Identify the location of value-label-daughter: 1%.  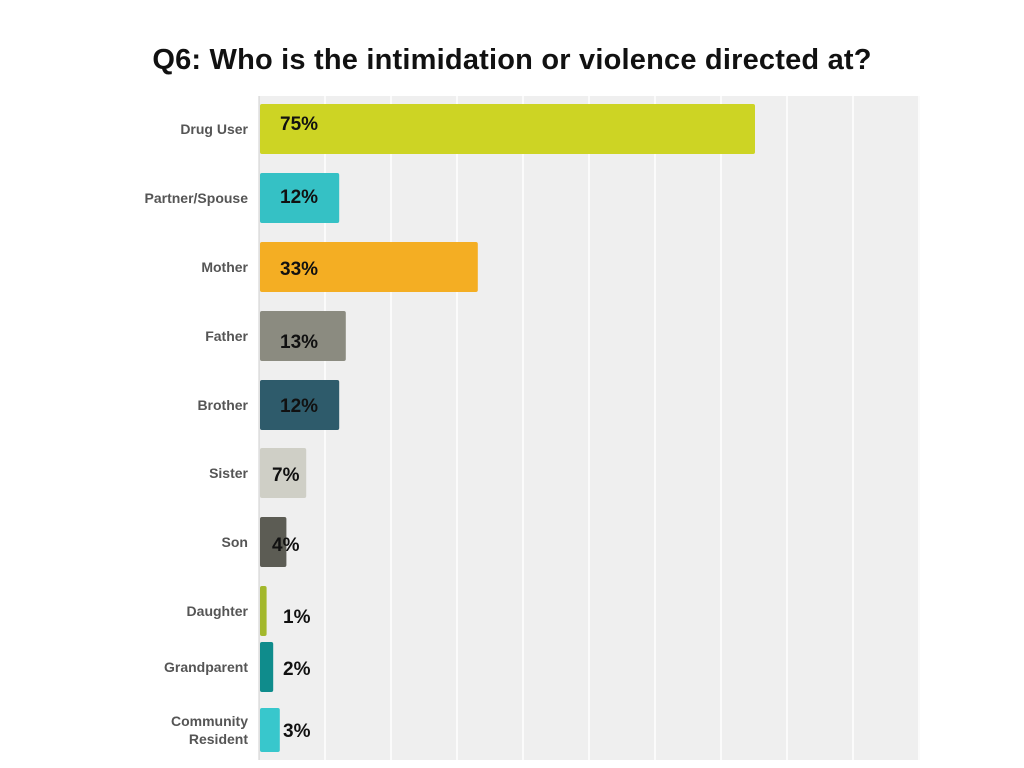
(297, 617).